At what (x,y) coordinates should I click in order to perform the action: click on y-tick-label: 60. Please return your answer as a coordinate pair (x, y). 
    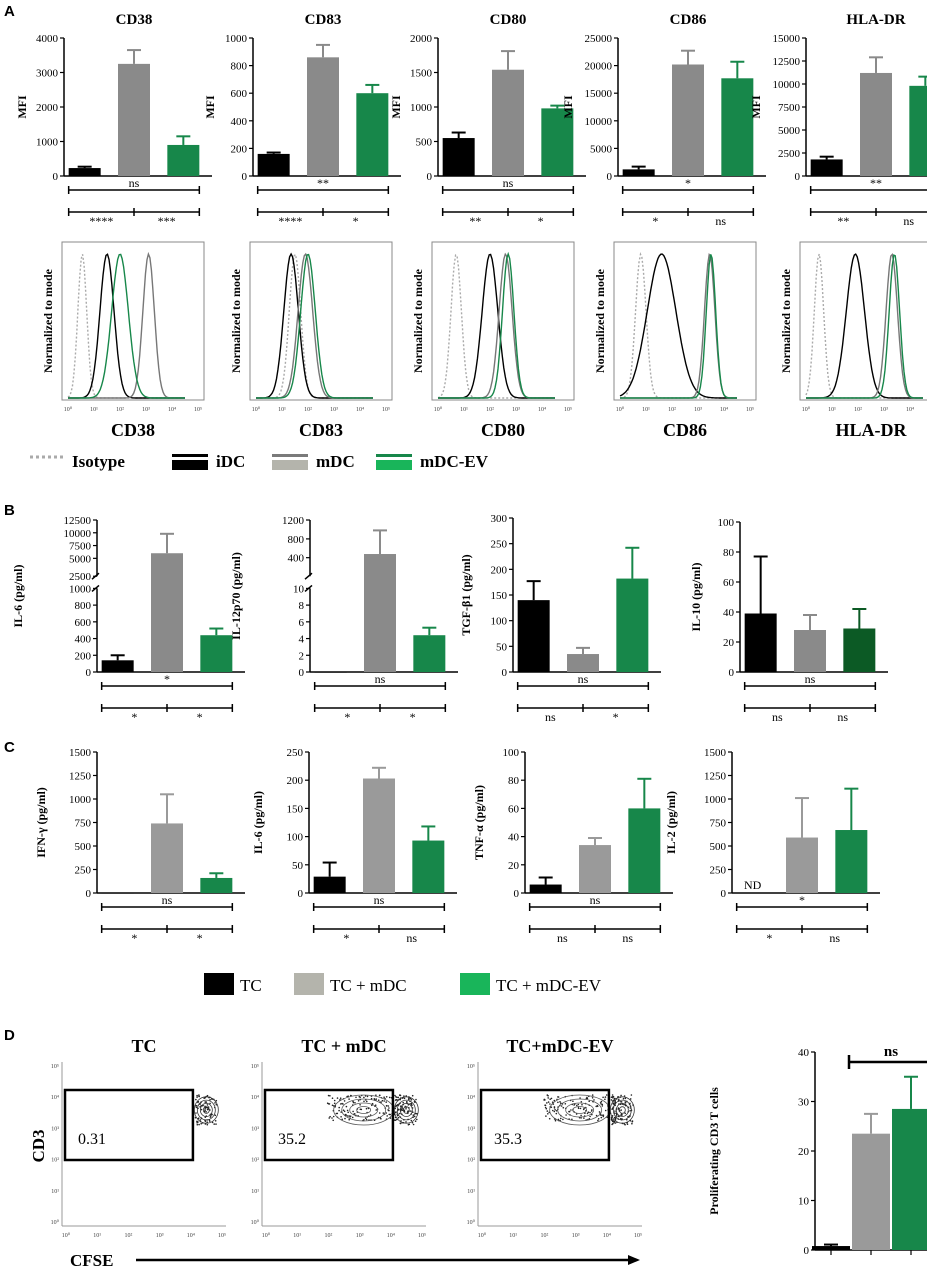
    Looking at the image, I should click on (729, 583).